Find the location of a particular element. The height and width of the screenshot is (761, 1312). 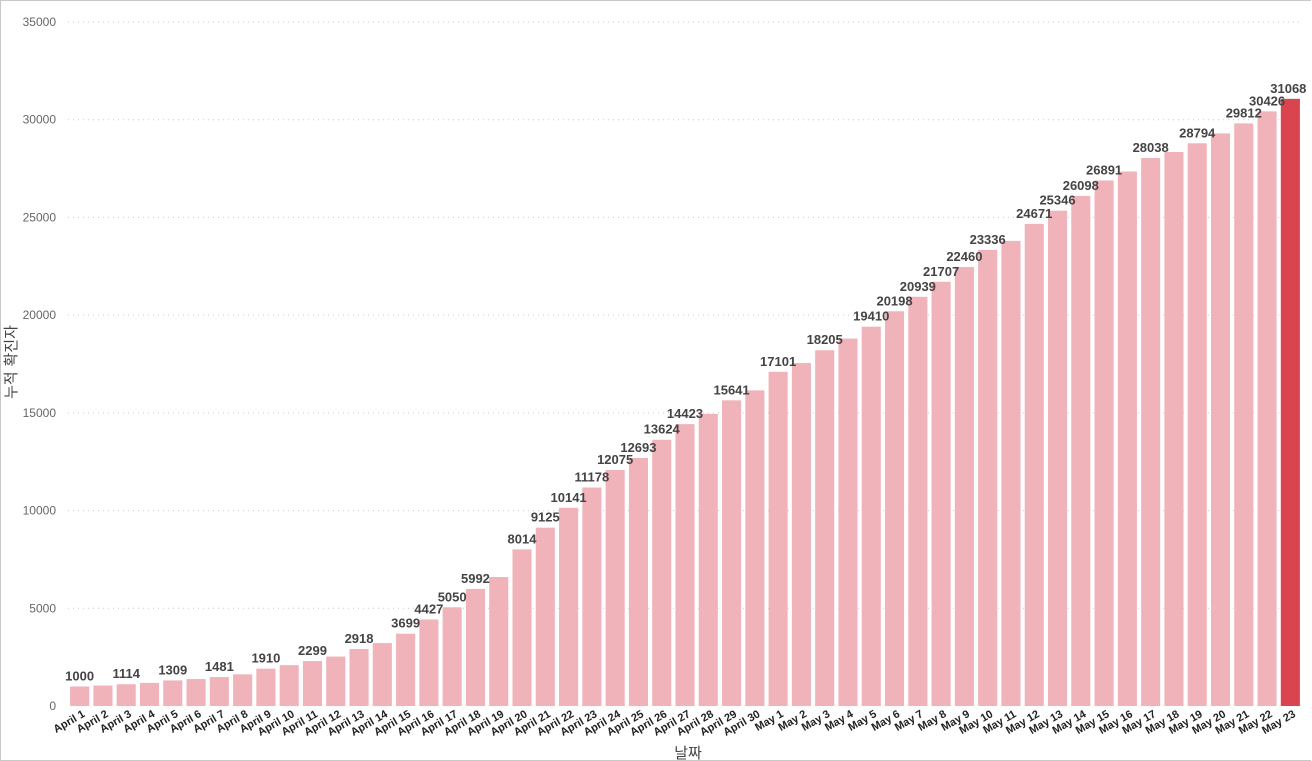

data-label: 31068 is located at coordinates (1288, 88).